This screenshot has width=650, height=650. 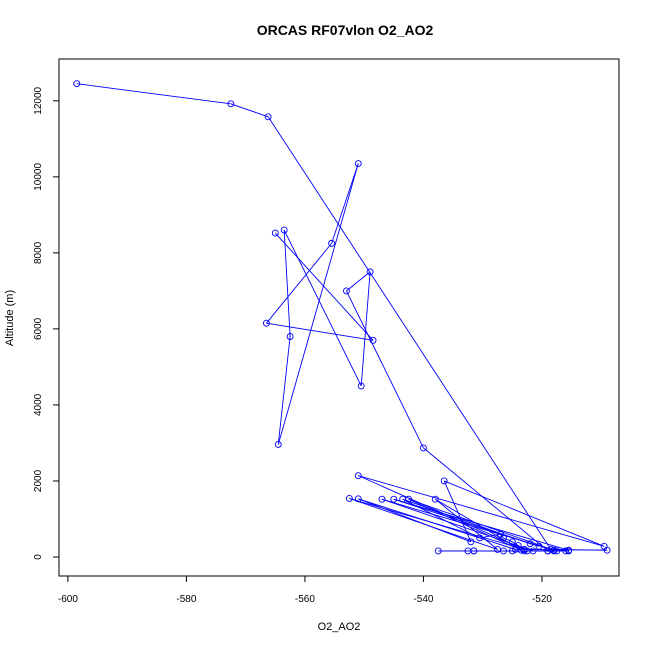 I want to click on x-tick-label: -560, so click(x=305, y=599).